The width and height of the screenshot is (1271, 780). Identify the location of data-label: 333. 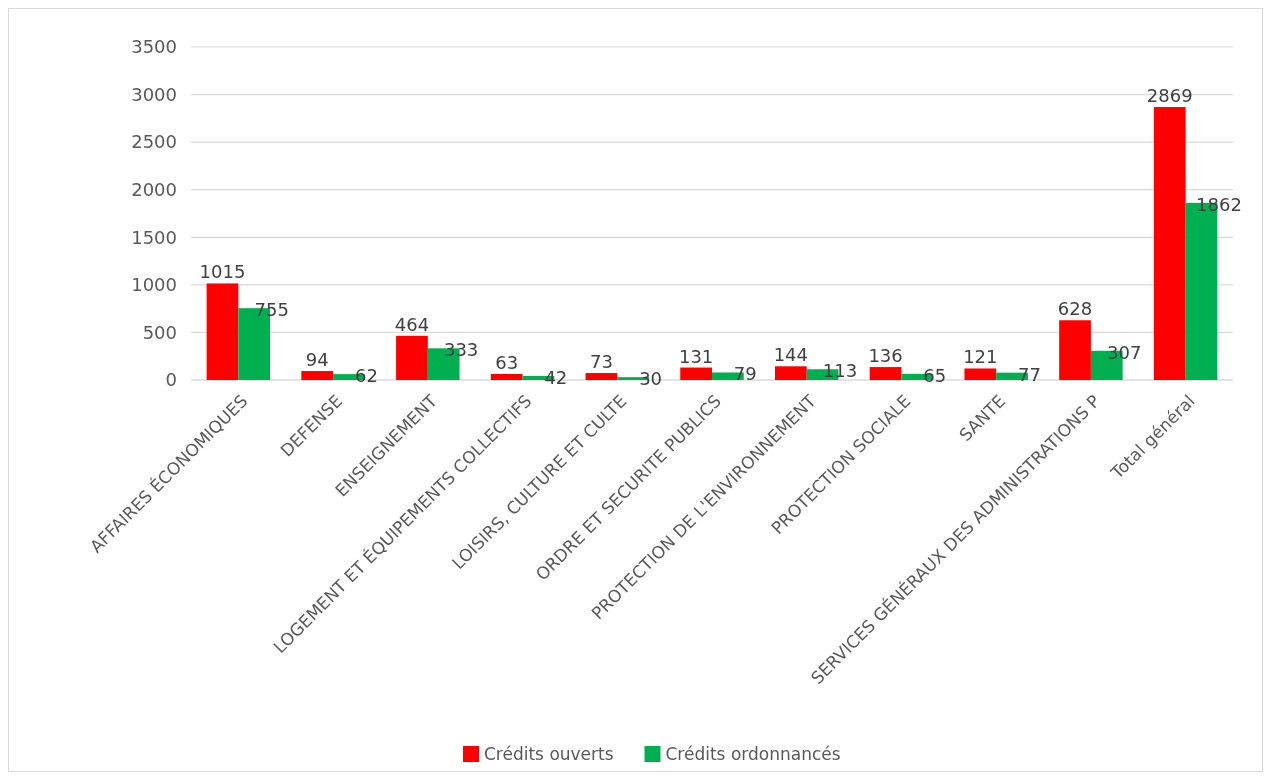
(461, 350).